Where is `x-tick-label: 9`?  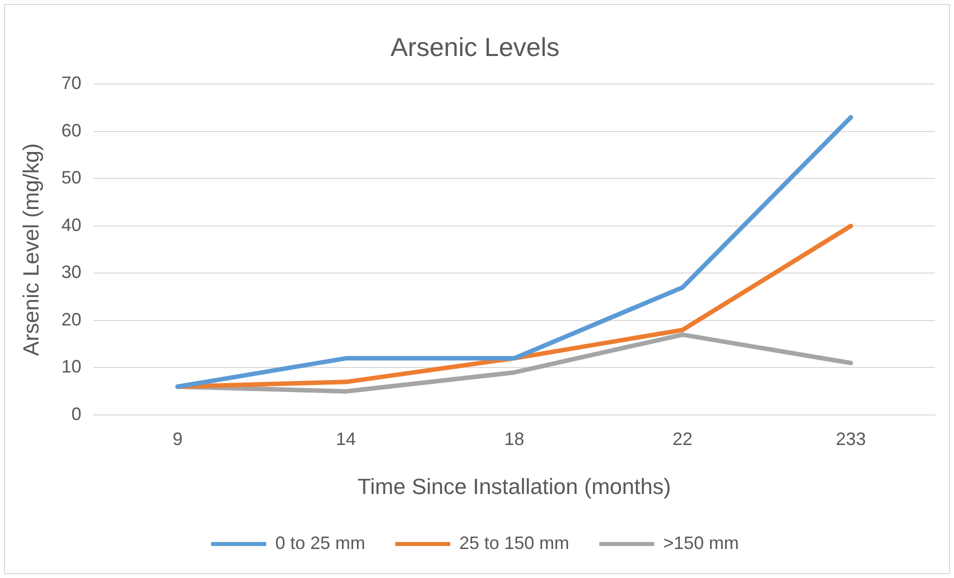 x-tick-label: 9 is located at coordinates (177, 438).